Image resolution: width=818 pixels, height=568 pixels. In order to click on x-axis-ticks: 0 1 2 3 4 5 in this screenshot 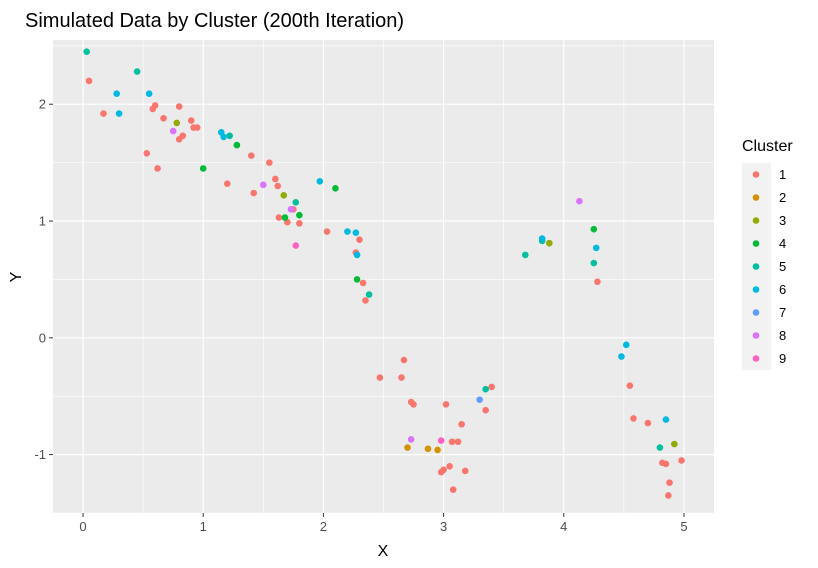, I will do `click(383, 523)`.